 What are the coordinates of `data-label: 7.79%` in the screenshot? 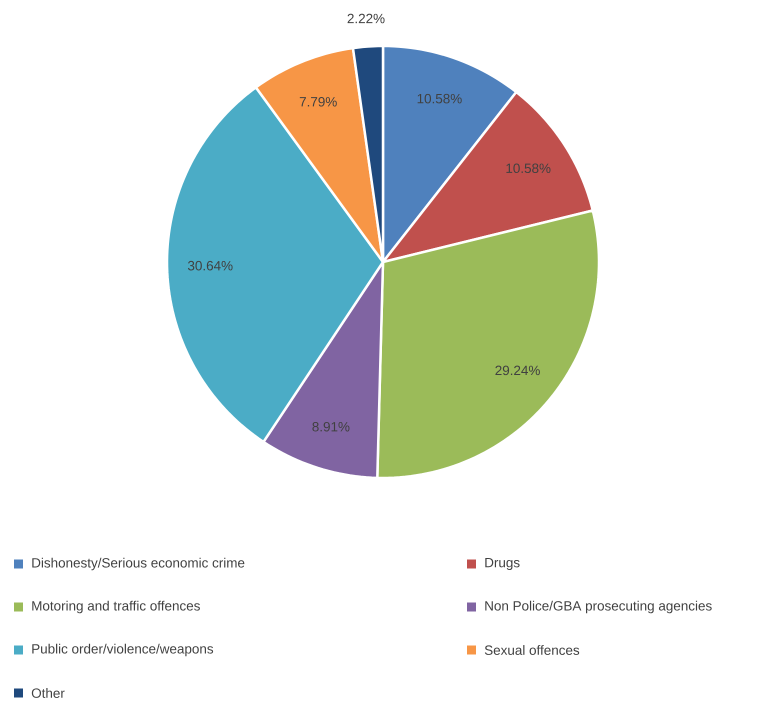 It's located at (318, 102).